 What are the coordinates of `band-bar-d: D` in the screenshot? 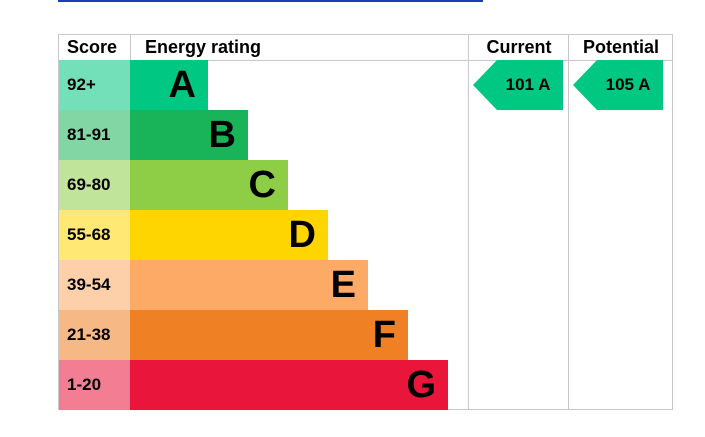 It's located at (229, 235).